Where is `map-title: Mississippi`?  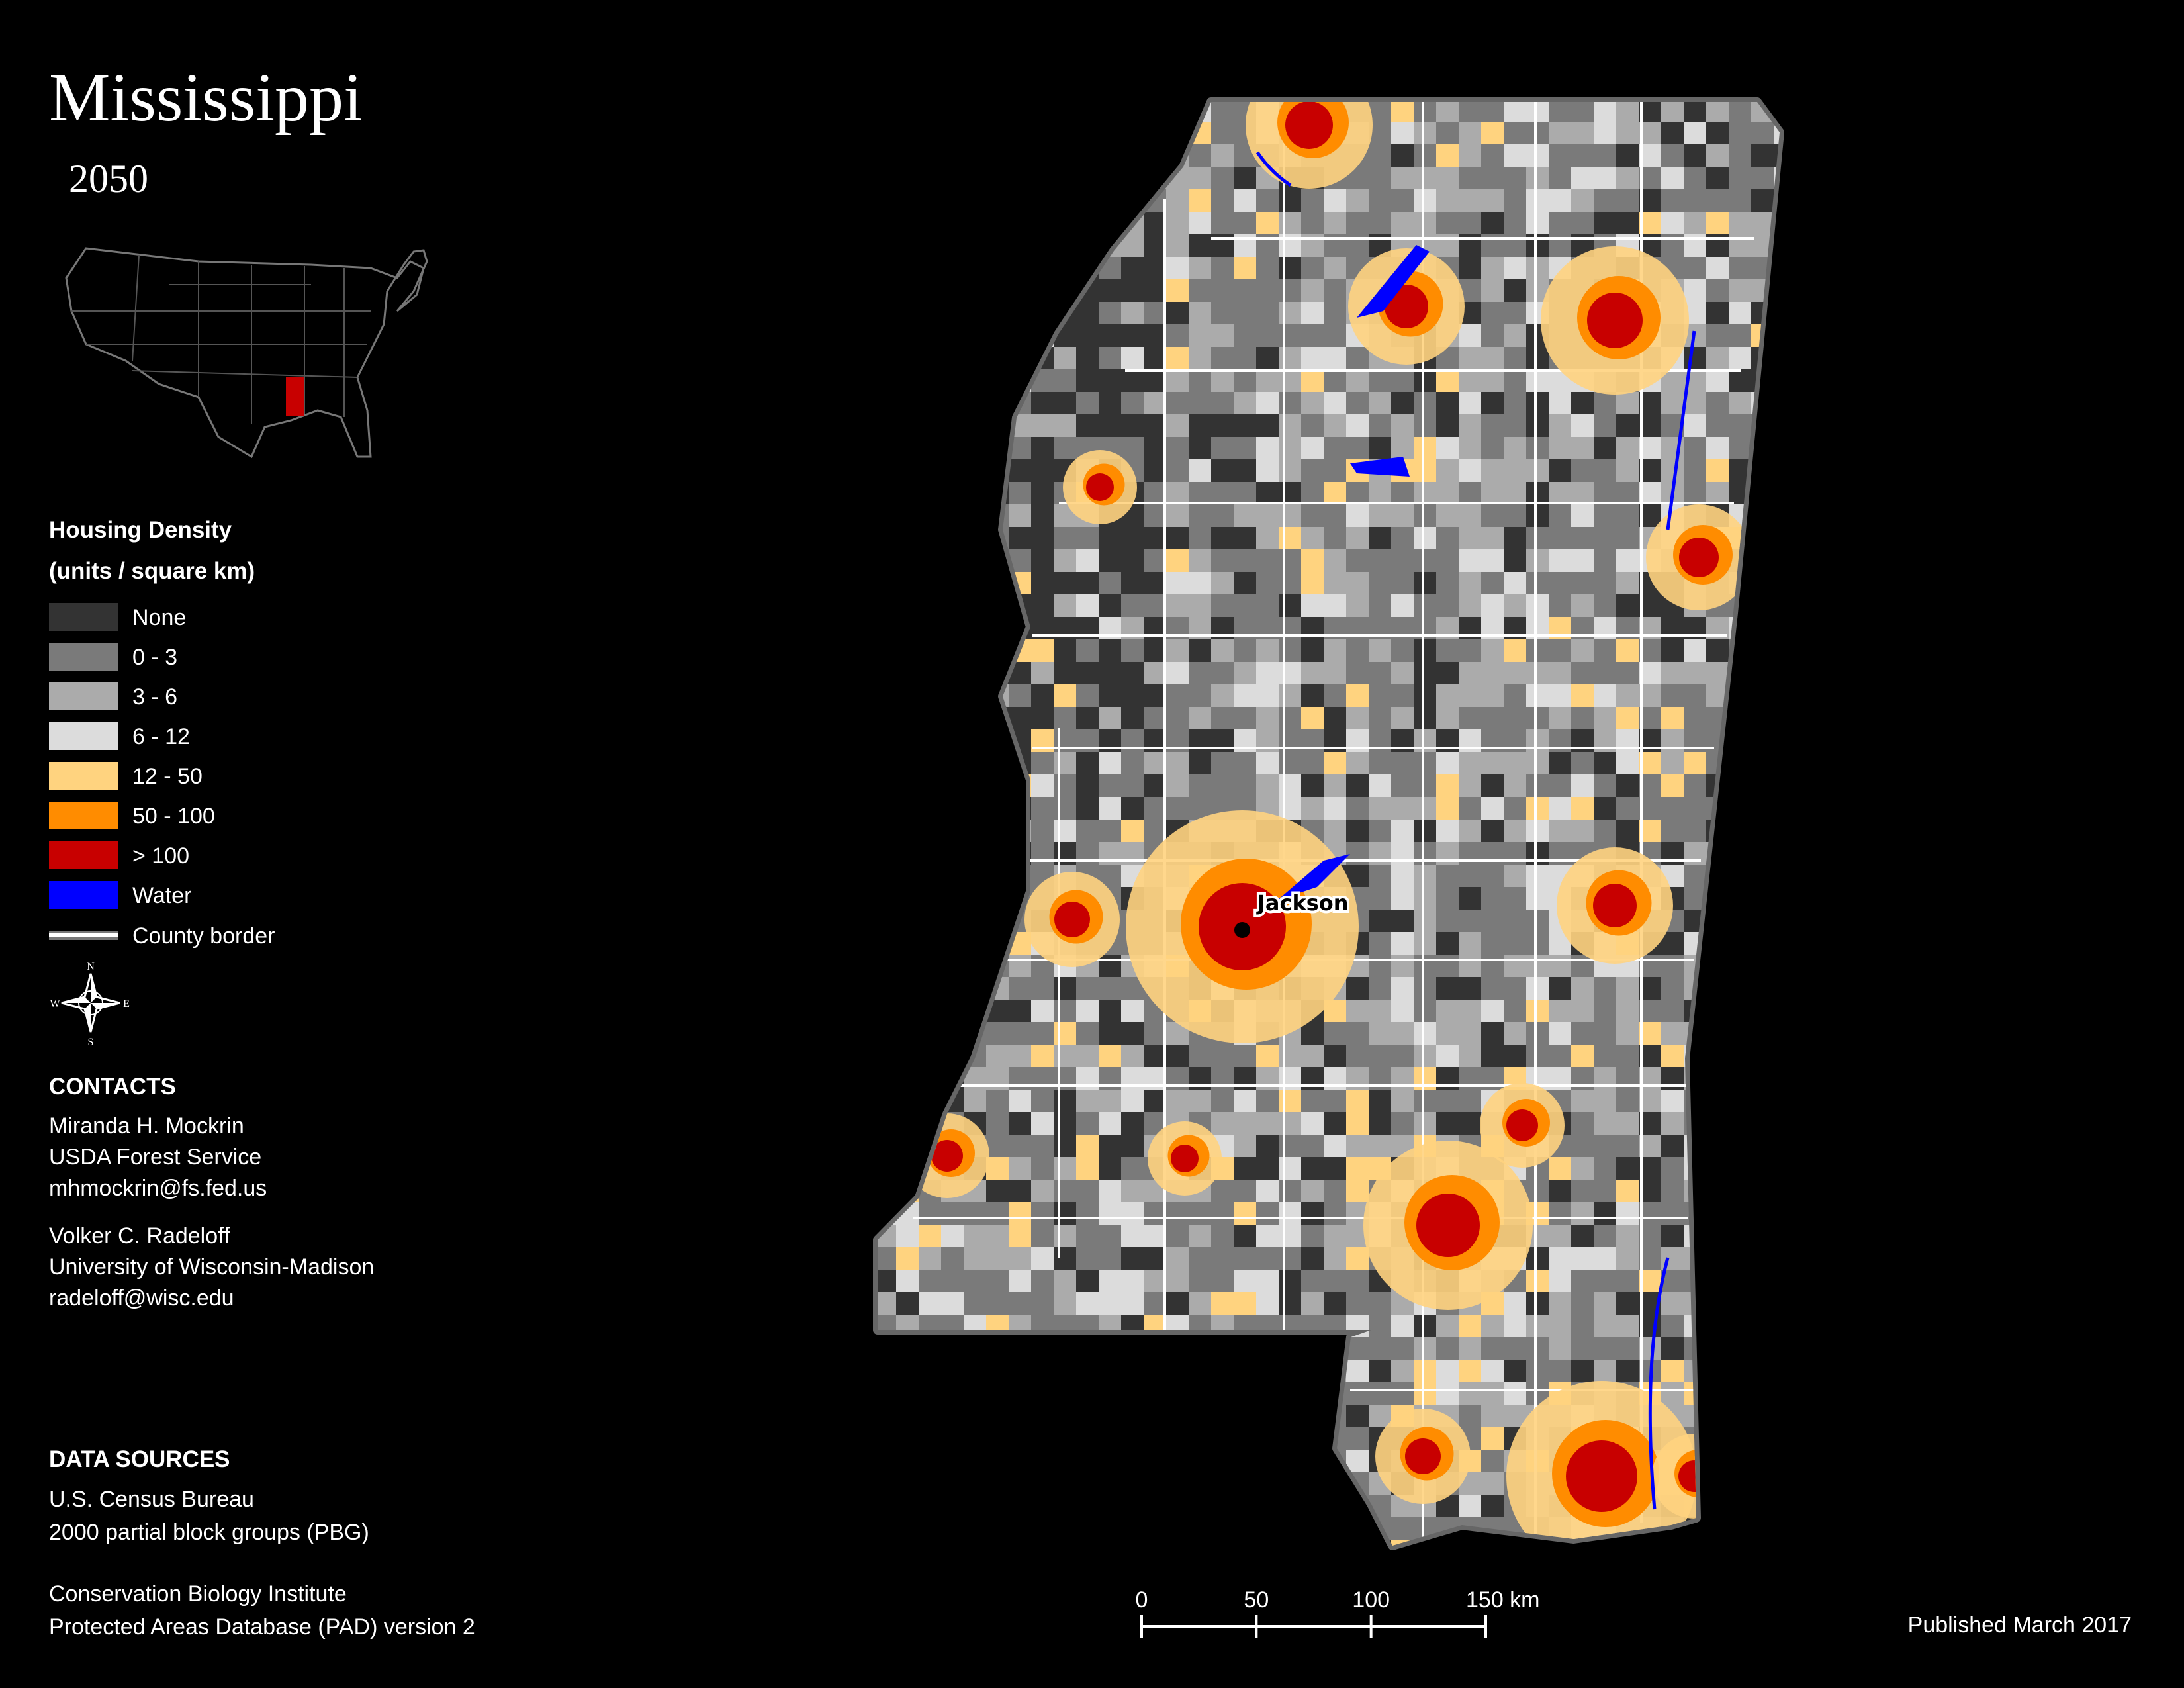
map-title: Mississippi is located at coordinates (206, 98).